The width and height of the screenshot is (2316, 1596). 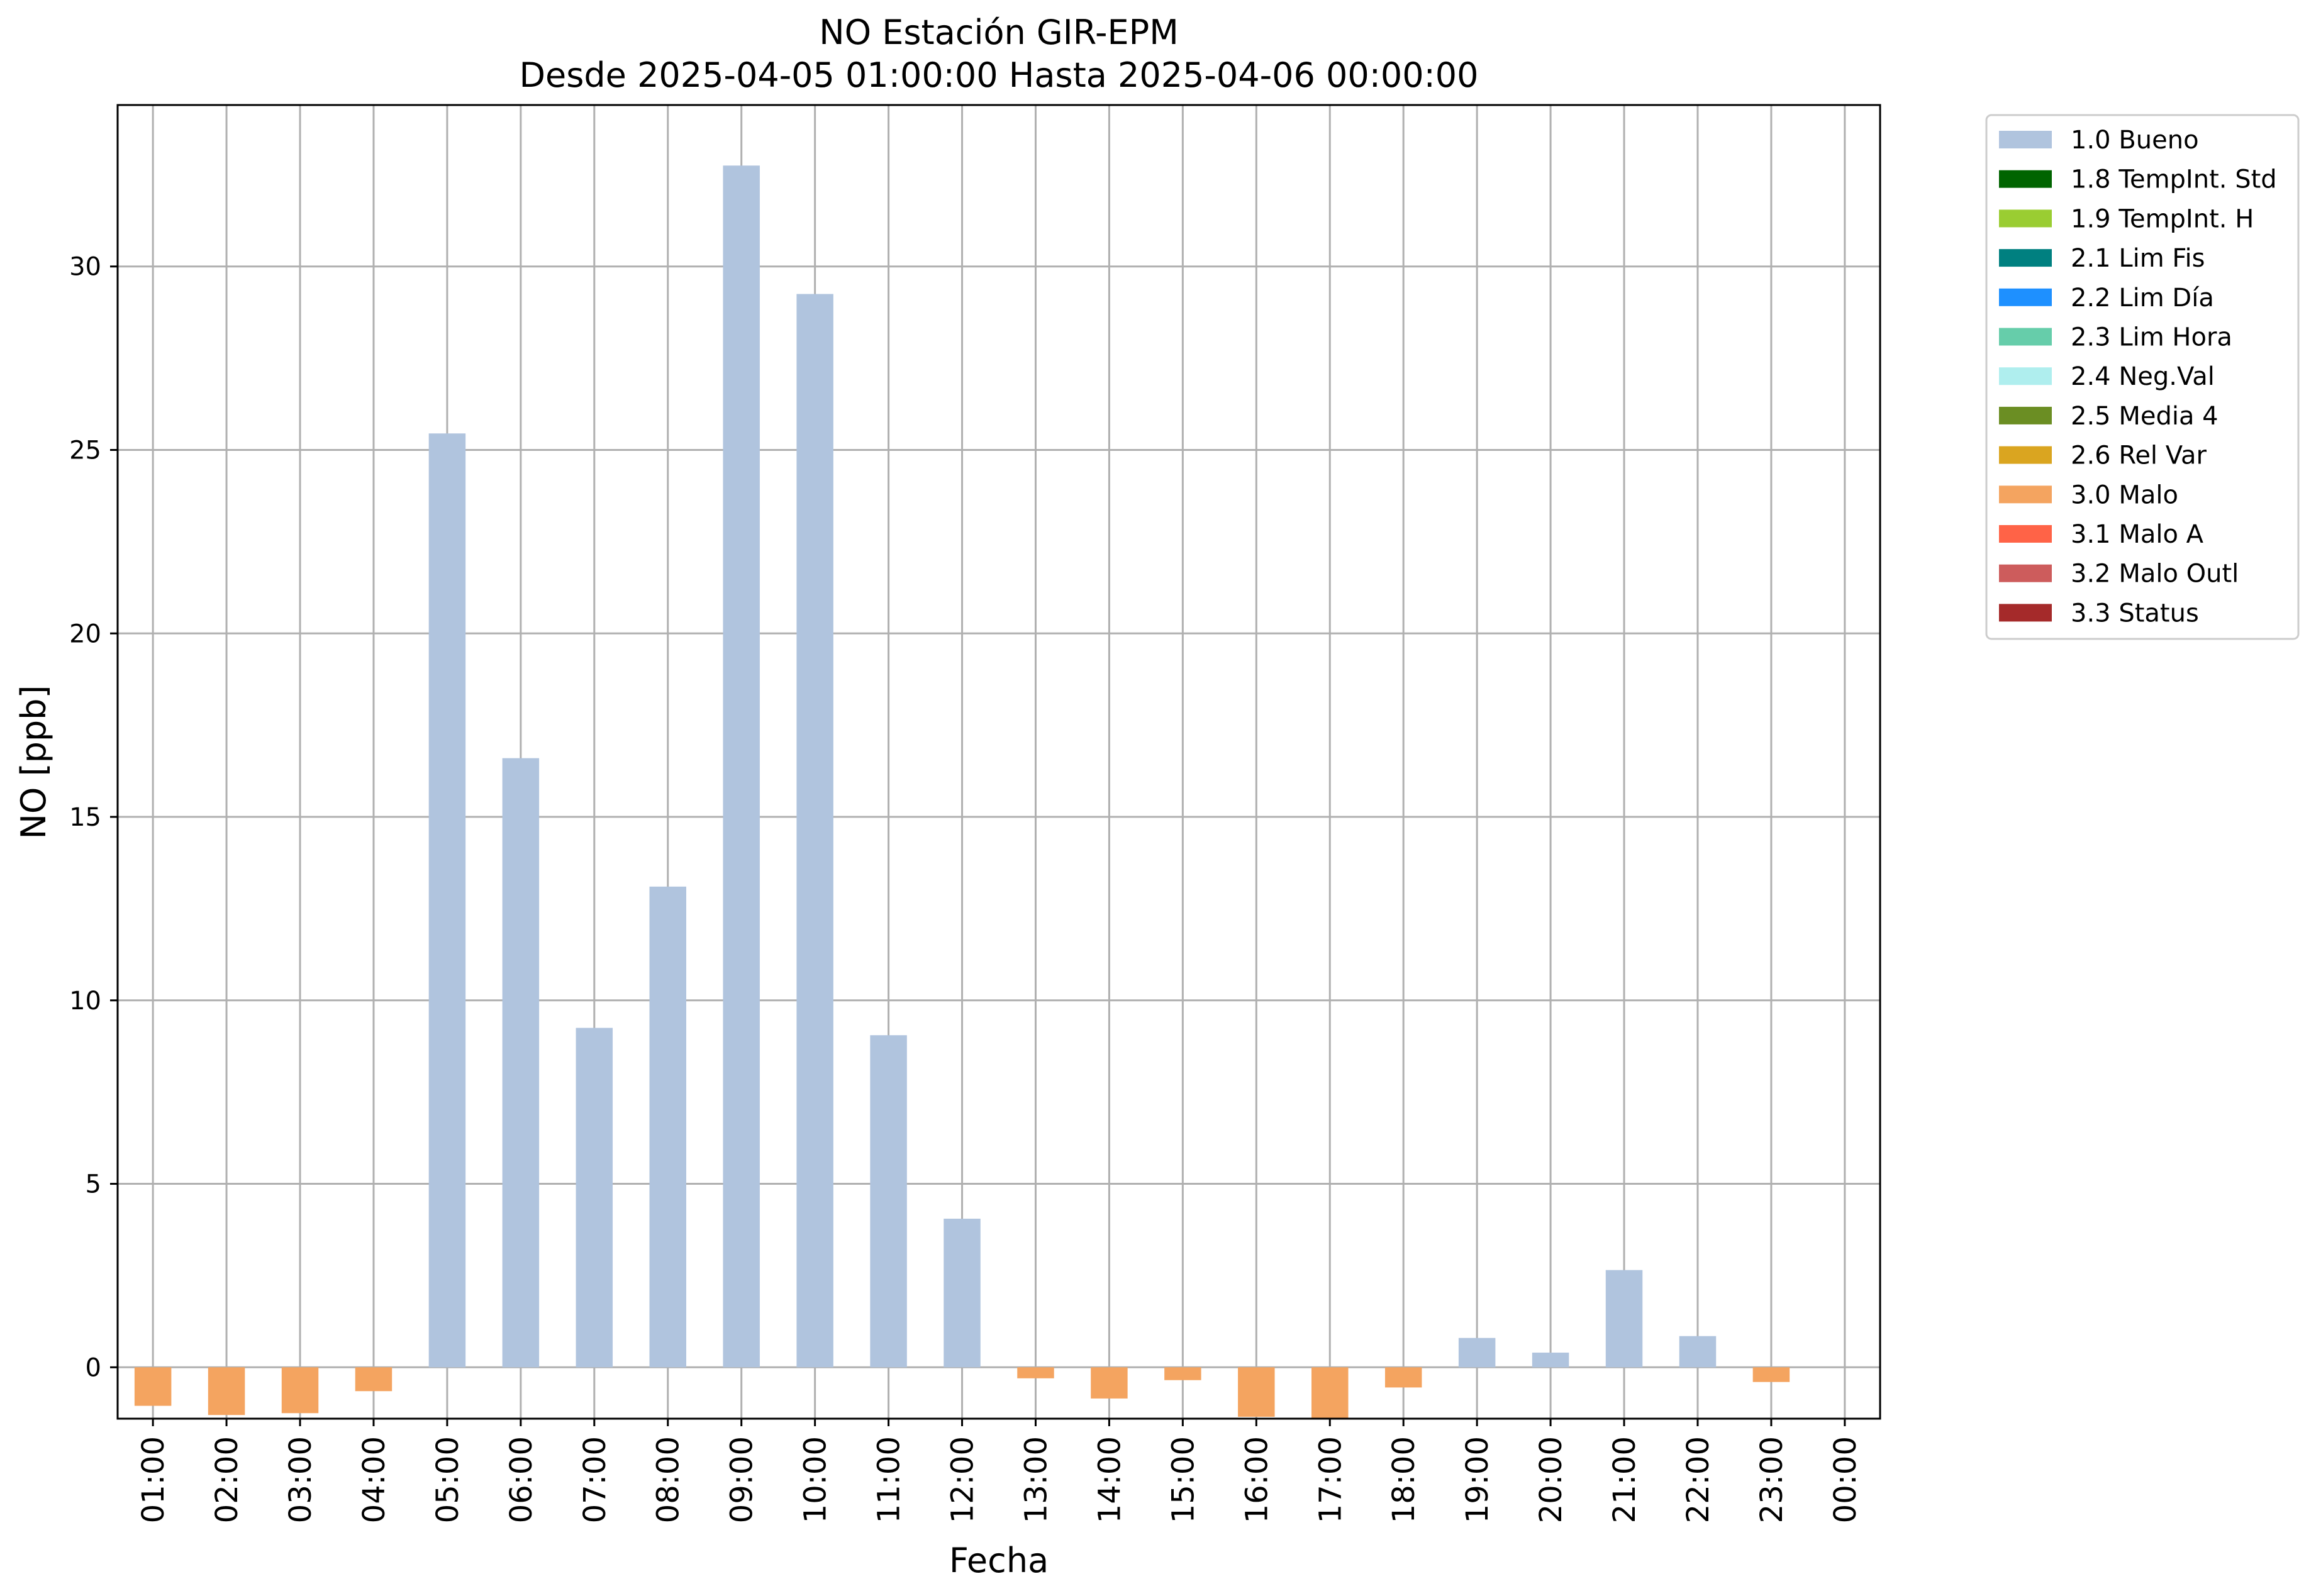 I want to click on y-tick-label: 5, so click(x=93, y=1184).